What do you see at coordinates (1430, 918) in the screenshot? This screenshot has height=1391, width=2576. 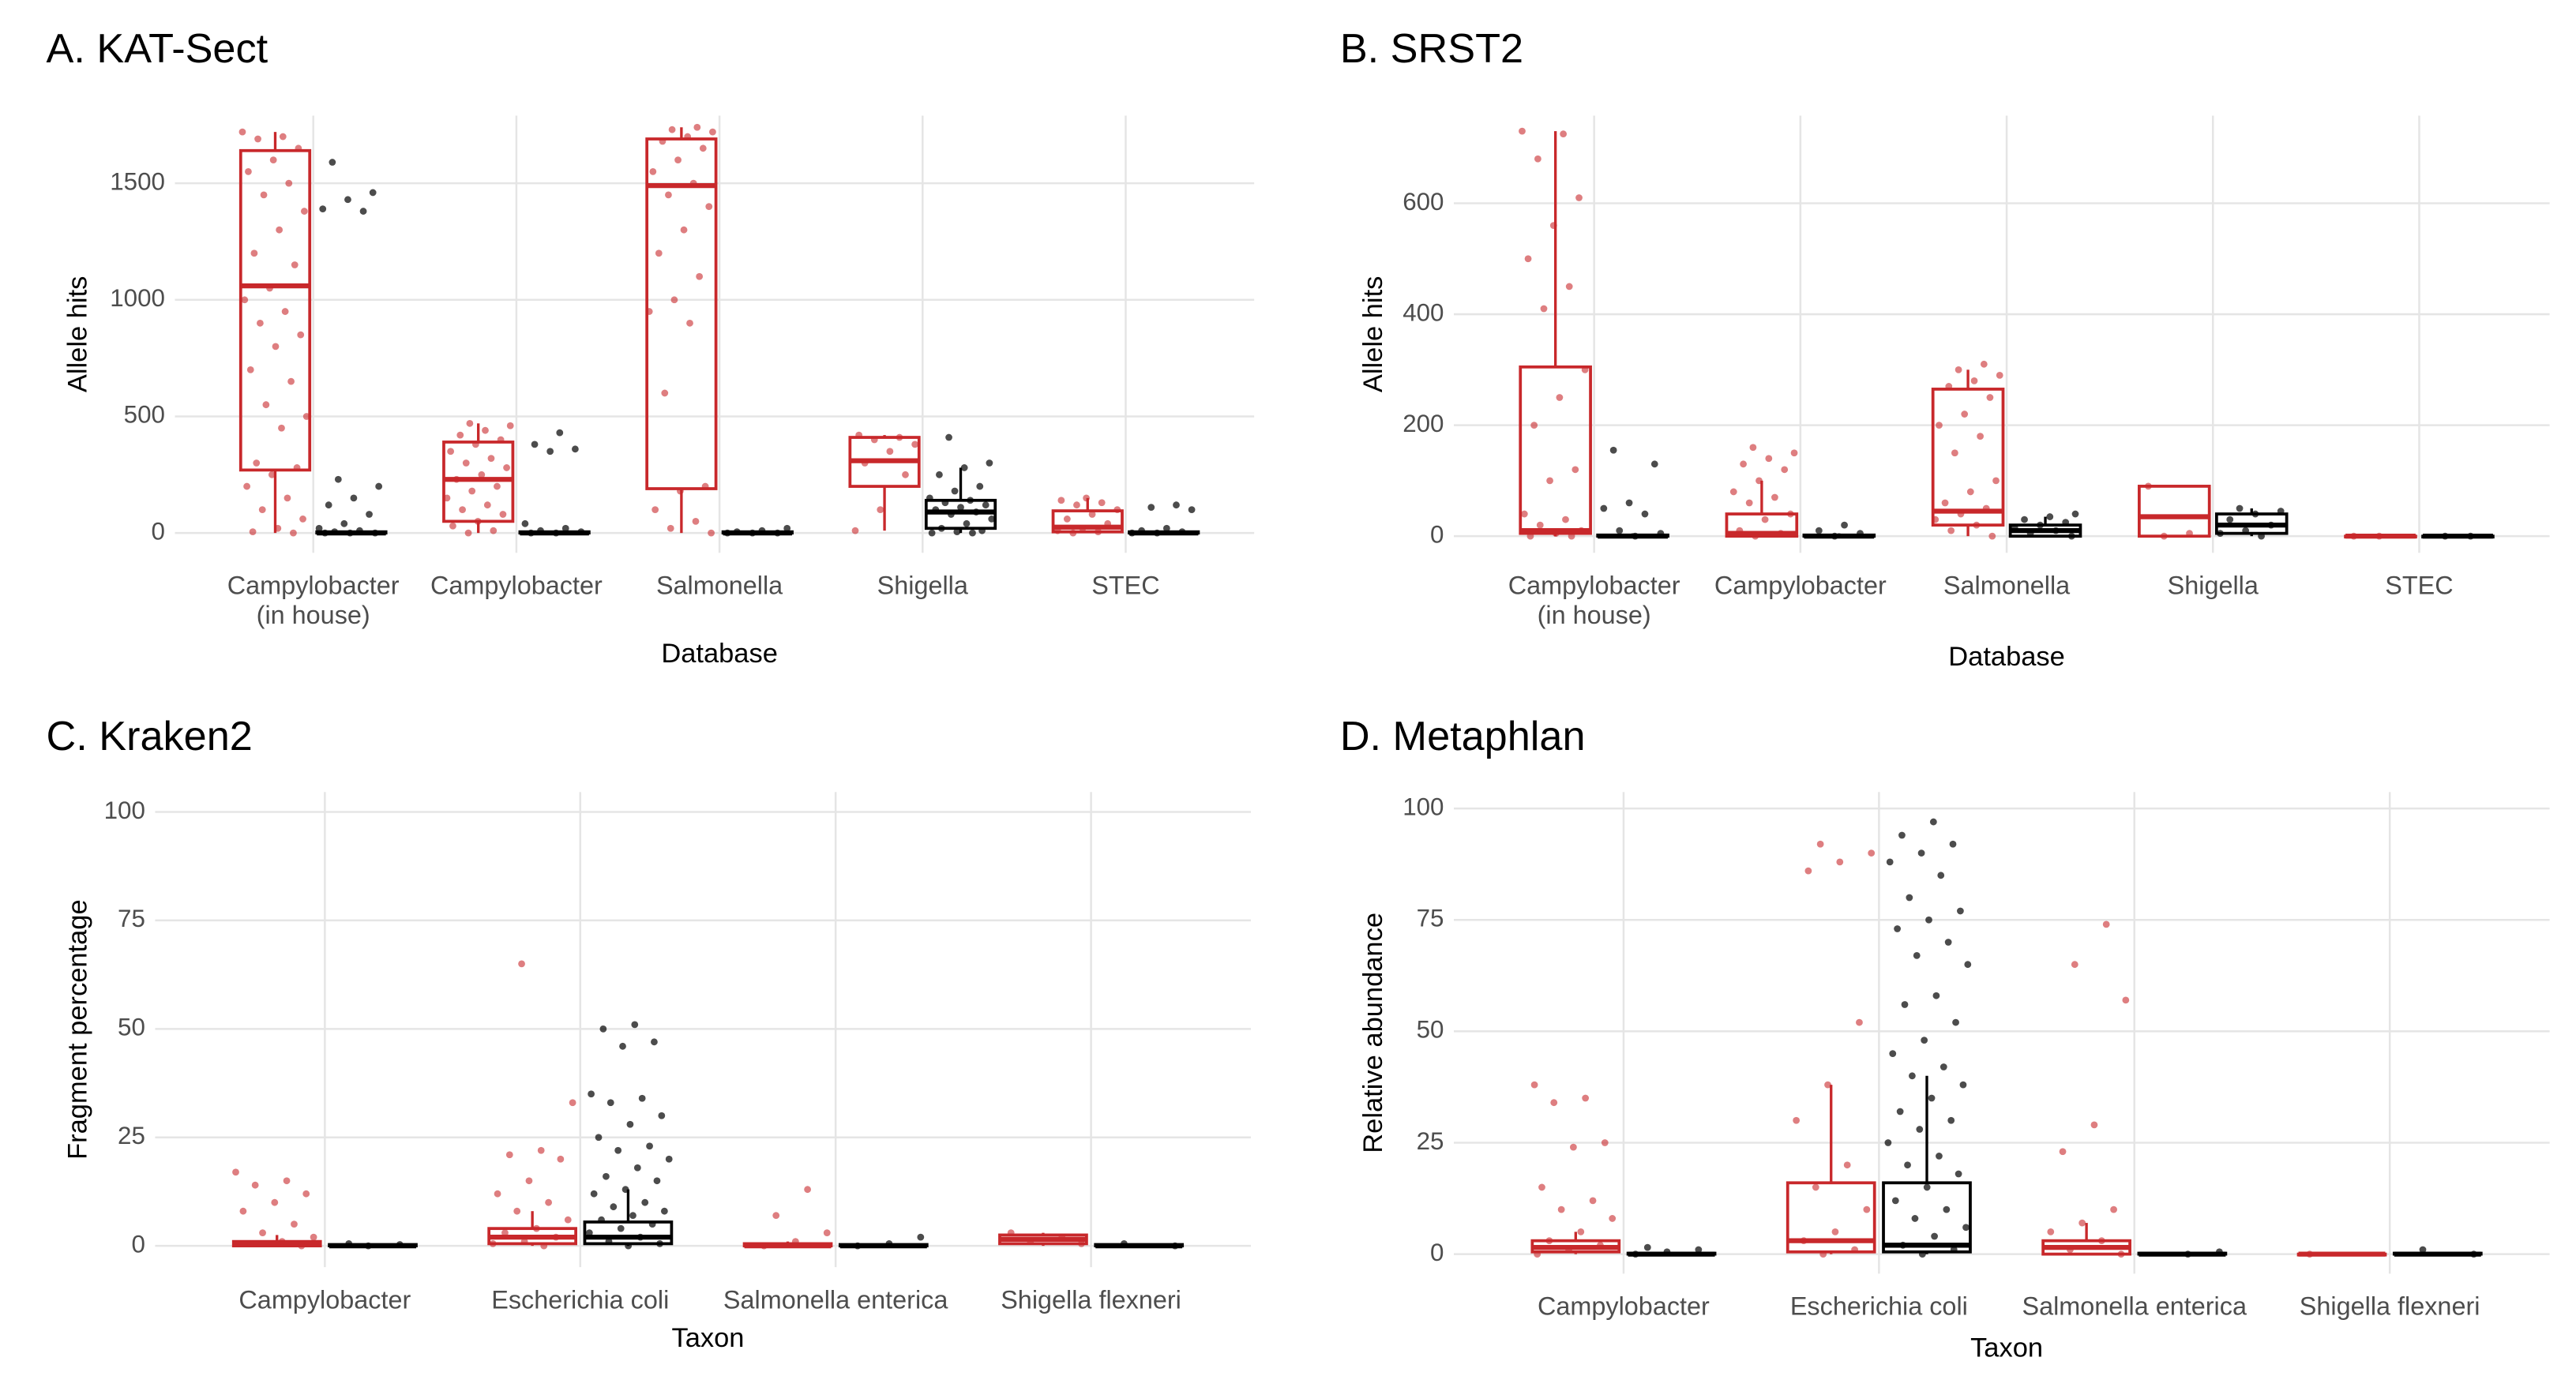 I see `y-tick-label: 75` at bounding box center [1430, 918].